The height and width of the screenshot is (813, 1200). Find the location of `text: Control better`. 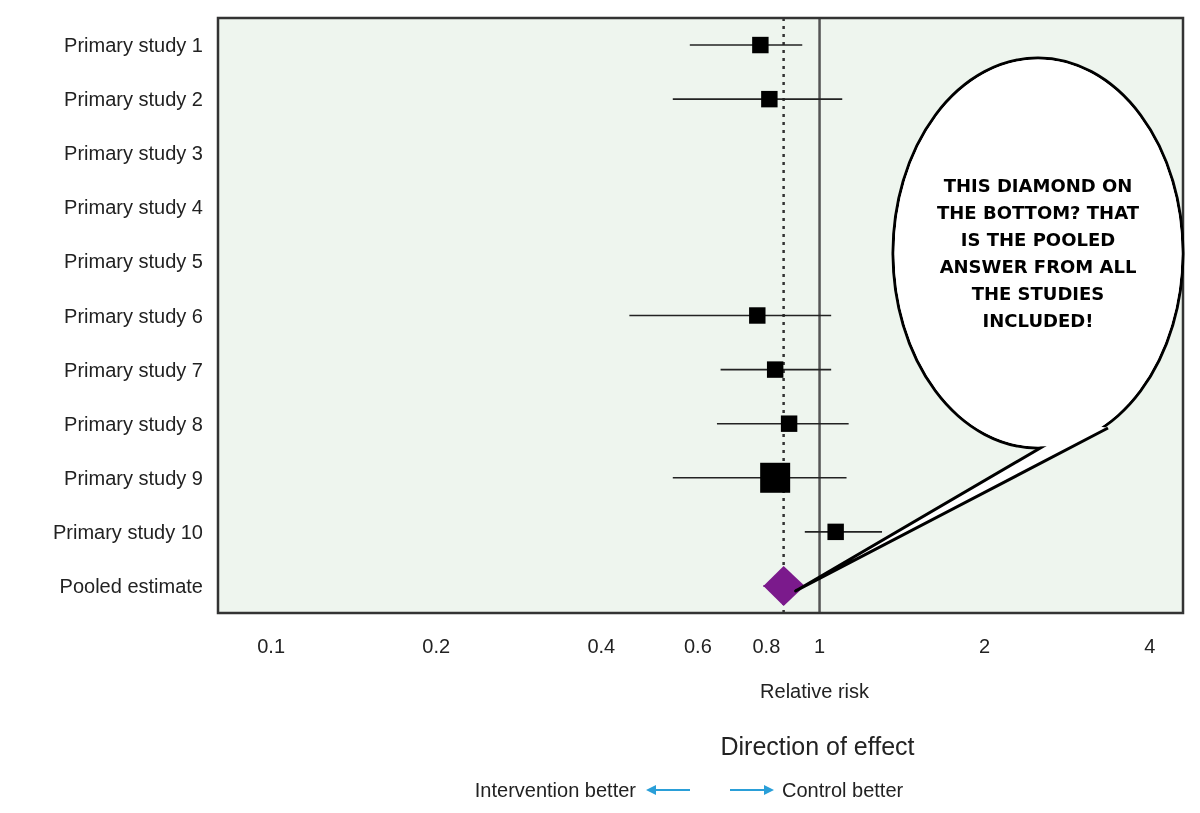

text: Control better is located at coordinates (843, 790).